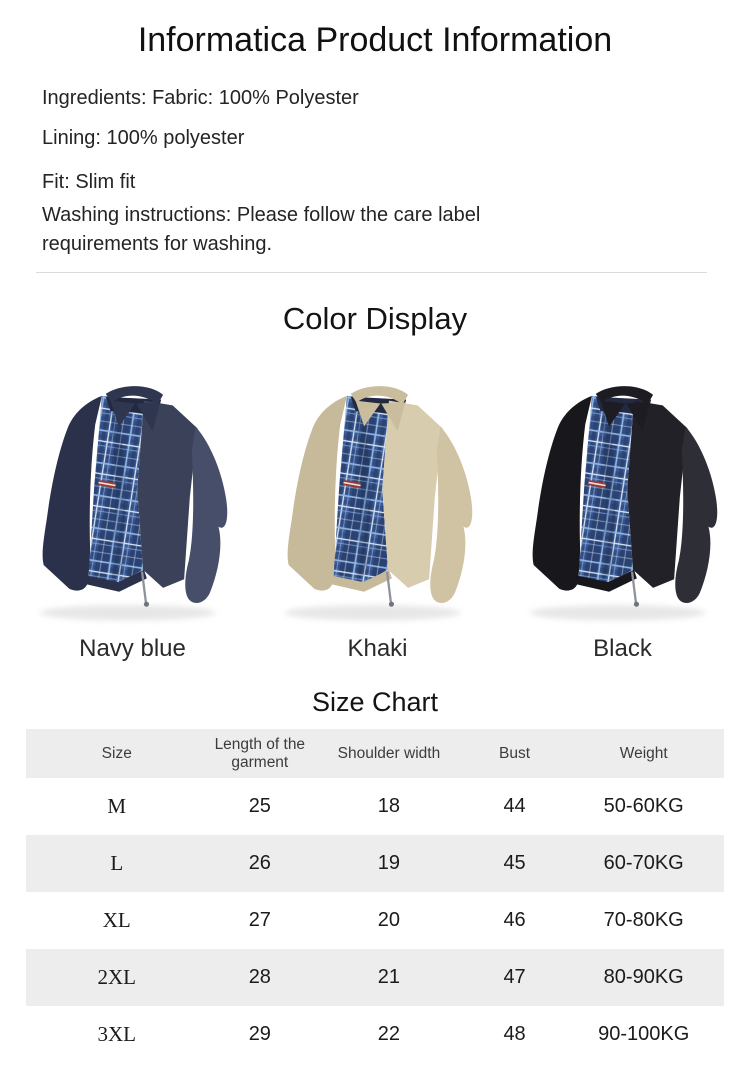  I want to click on detail-ingredients: Ingredients: Fabric: 100% Polyester, so click(200, 98).